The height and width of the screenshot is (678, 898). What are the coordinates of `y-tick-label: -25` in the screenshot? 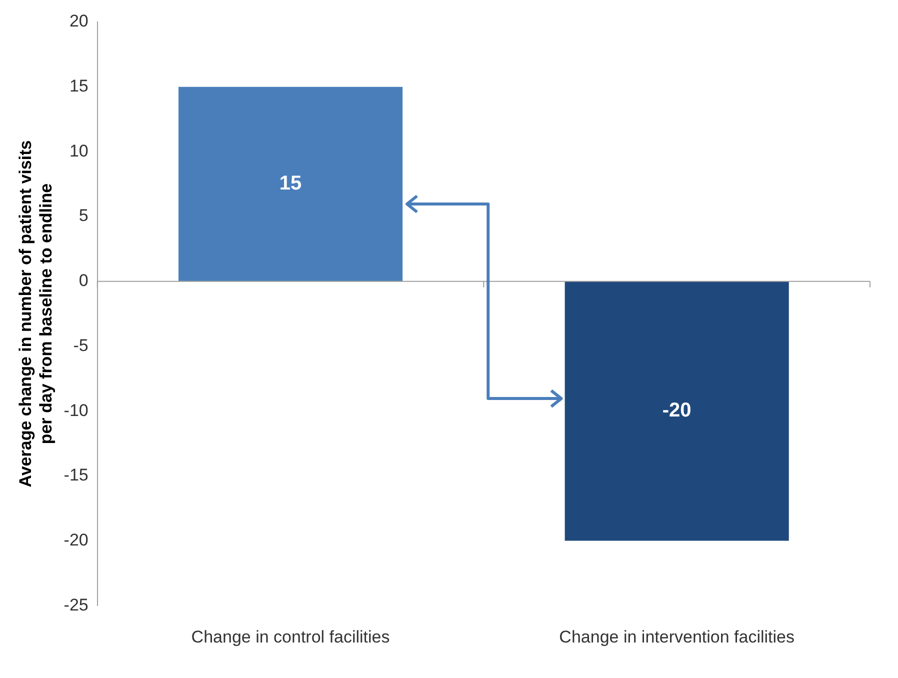 It's located at (76, 604).